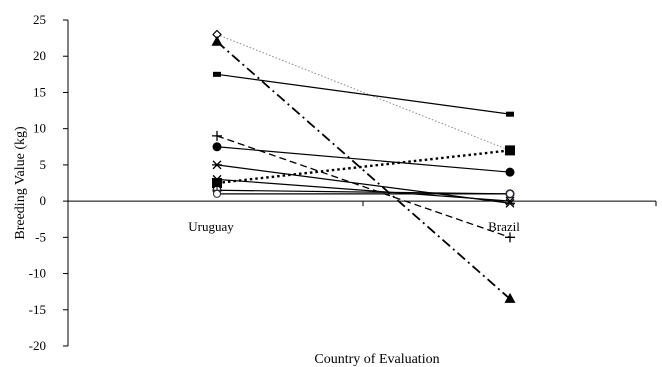 Image resolution: width=662 pixels, height=367 pixels. I want to click on y-tick-label: -10, so click(37, 273).